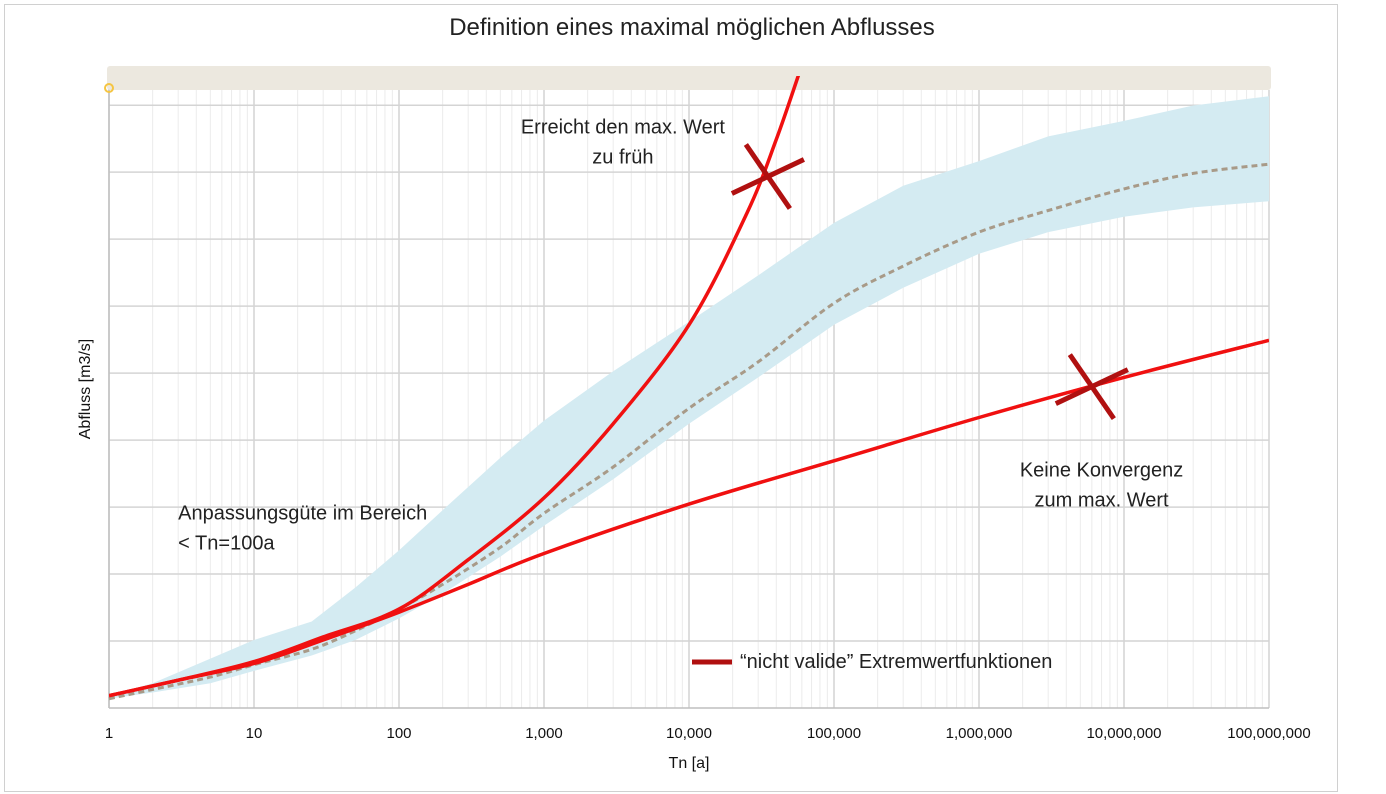 Image resolution: width=1386 pixels, height=794 pixels. What do you see at coordinates (689, 763) in the screenshot?
I see `x-axis-title: Tn [a]` at bounding box center [689, 763].